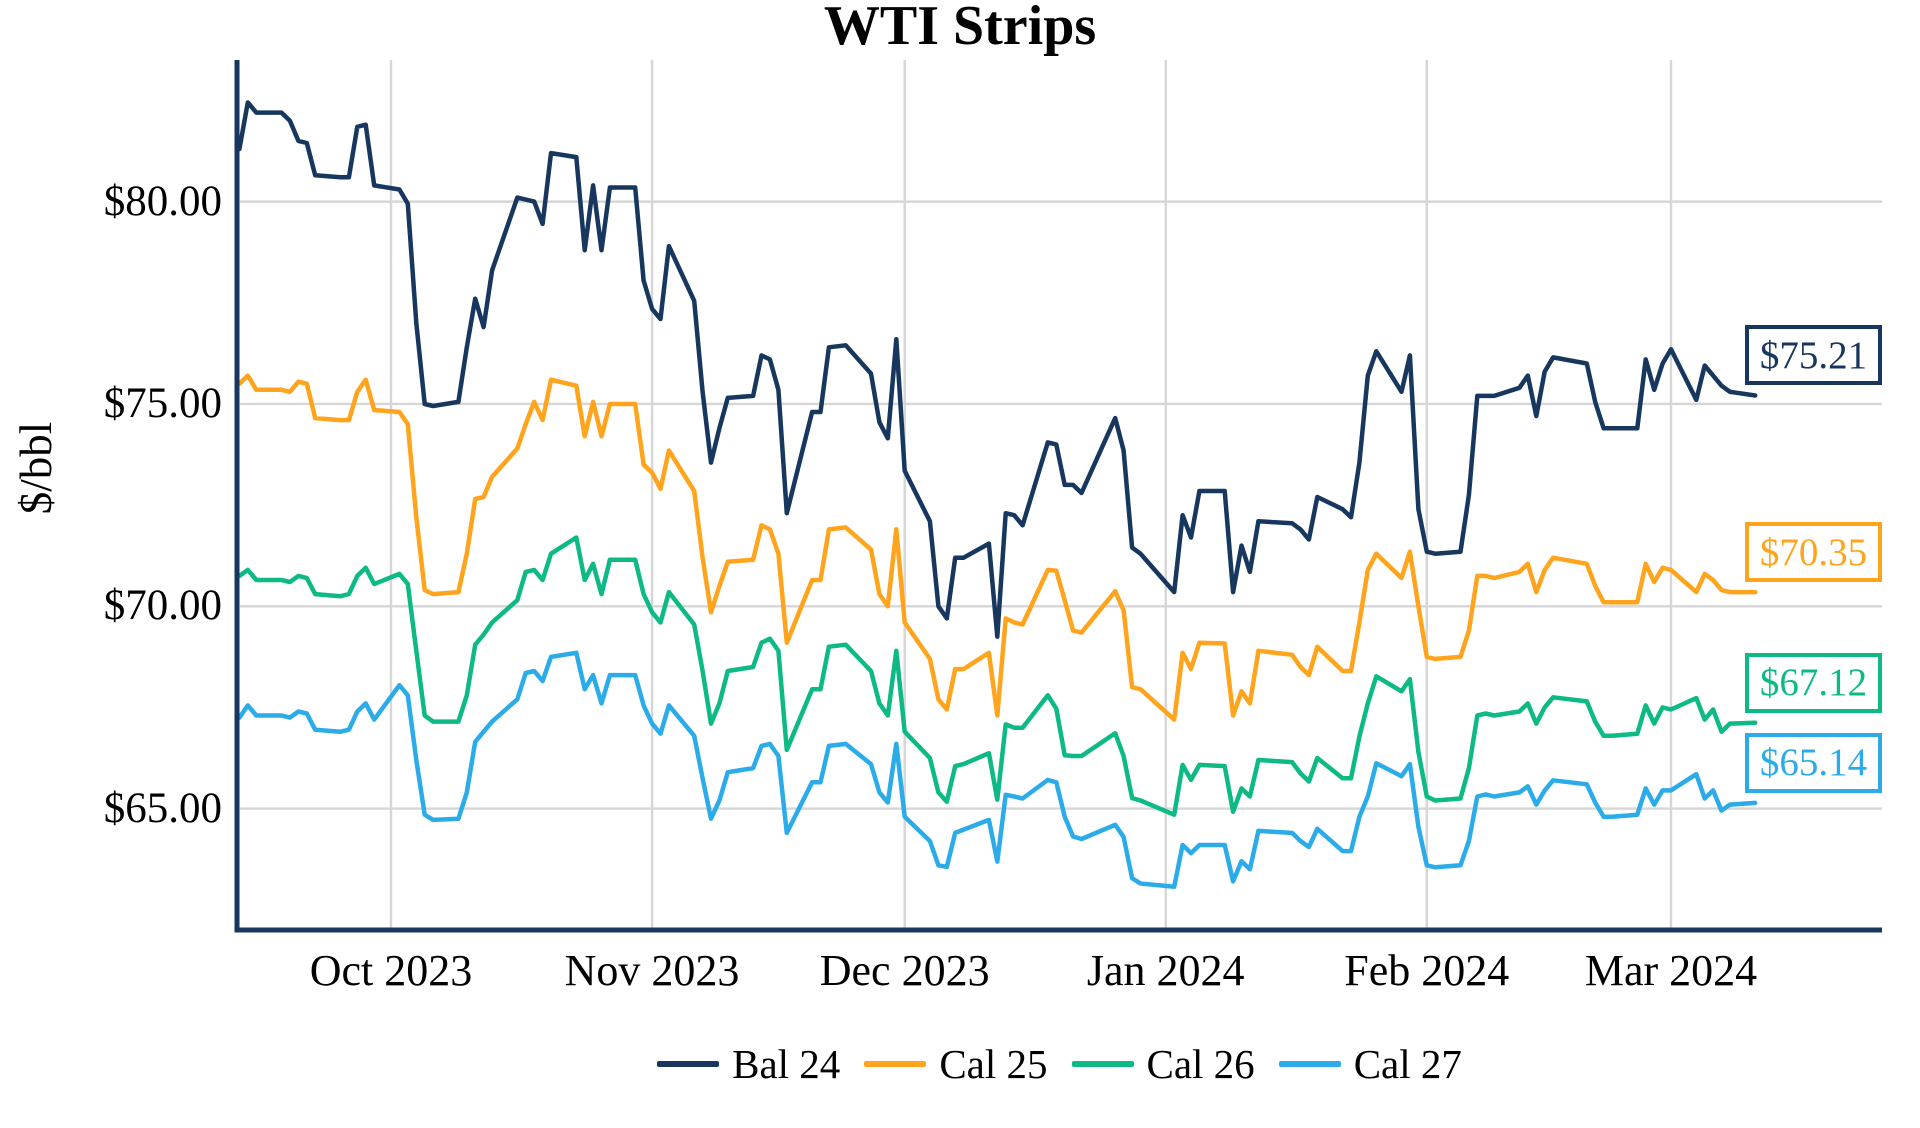 The height and width of the screenshot is (1128, 1920). What do you see at coordinates (1671, 970) in the screenshot?
I see `x-tick-label: Mar 2024` at bounding box center [1671, 970].